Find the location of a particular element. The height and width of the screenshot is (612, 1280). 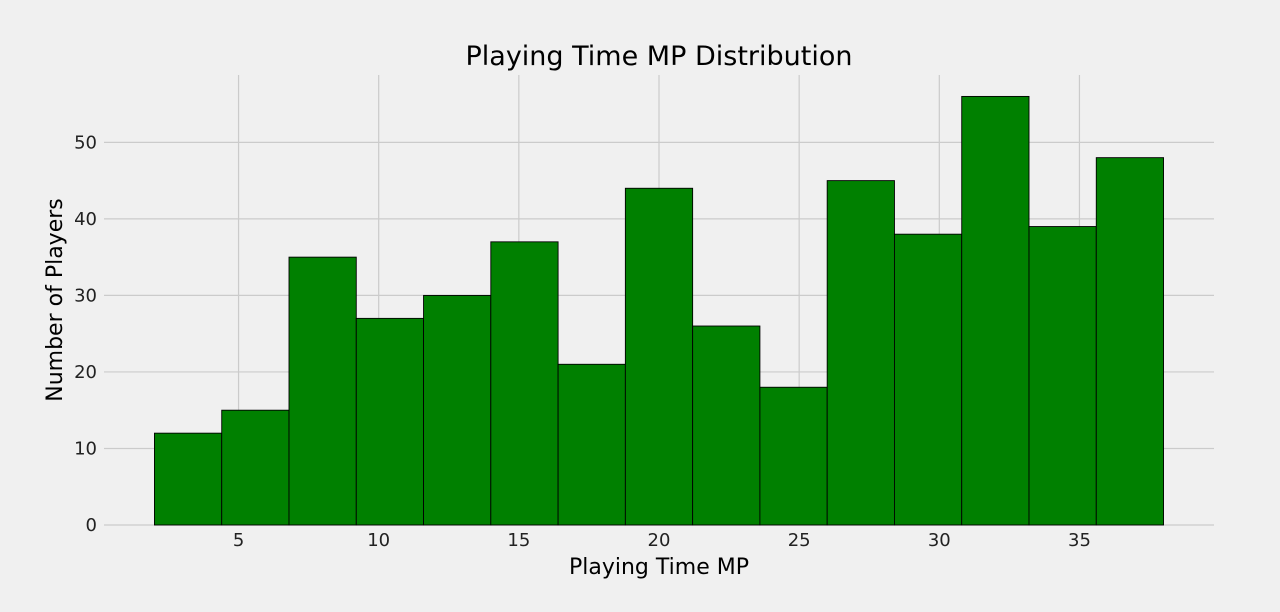

y-tick-label: 40 is located at coordinates (85, 219).